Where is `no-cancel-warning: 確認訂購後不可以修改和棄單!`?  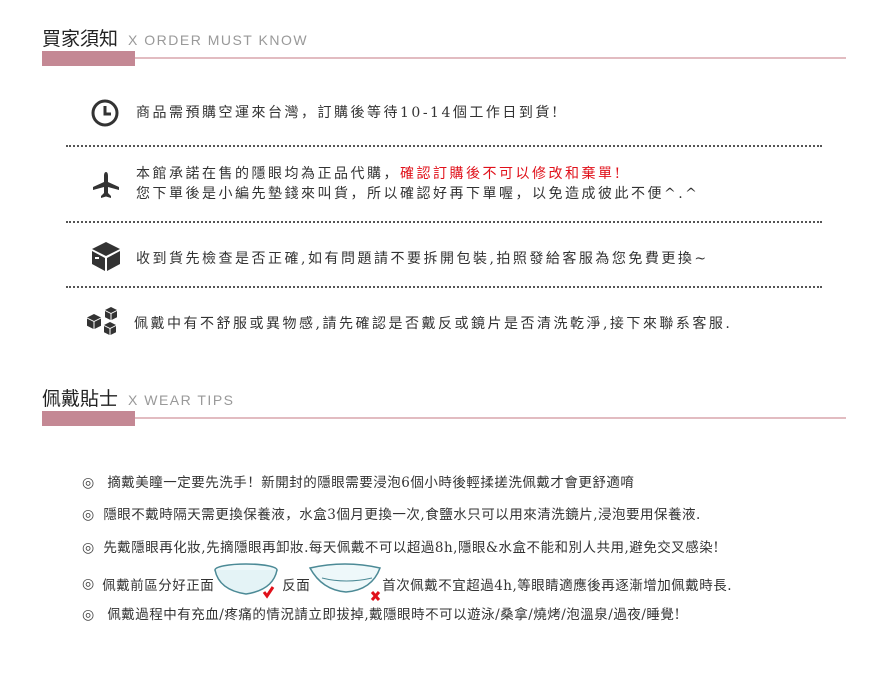 no-cancel-warning: 確認訂購後不可以修改和棄單! is located at coordinates (511, 174).